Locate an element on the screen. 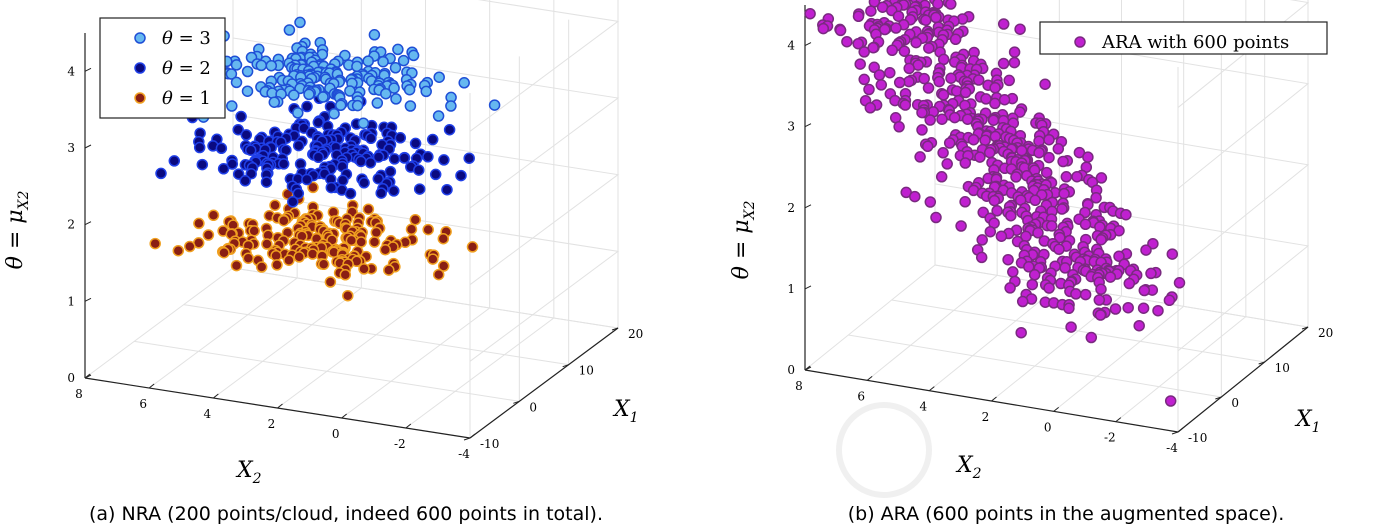 The height and width of the screenshot is (532, 1388). legend-box is located at coordinates (162, 68).